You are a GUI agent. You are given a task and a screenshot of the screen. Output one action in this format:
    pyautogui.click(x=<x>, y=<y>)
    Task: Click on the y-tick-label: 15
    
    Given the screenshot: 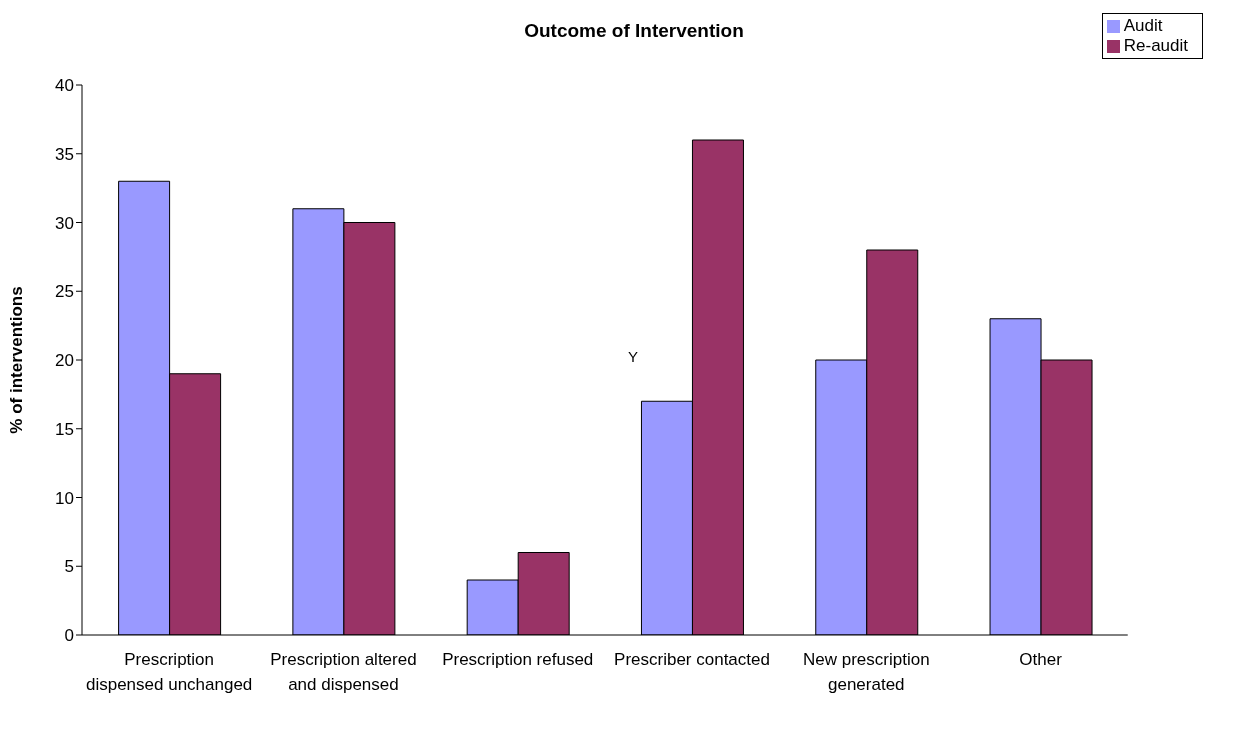 What is the action you would take?
    pyautogui.click(x=64, y=429)
    